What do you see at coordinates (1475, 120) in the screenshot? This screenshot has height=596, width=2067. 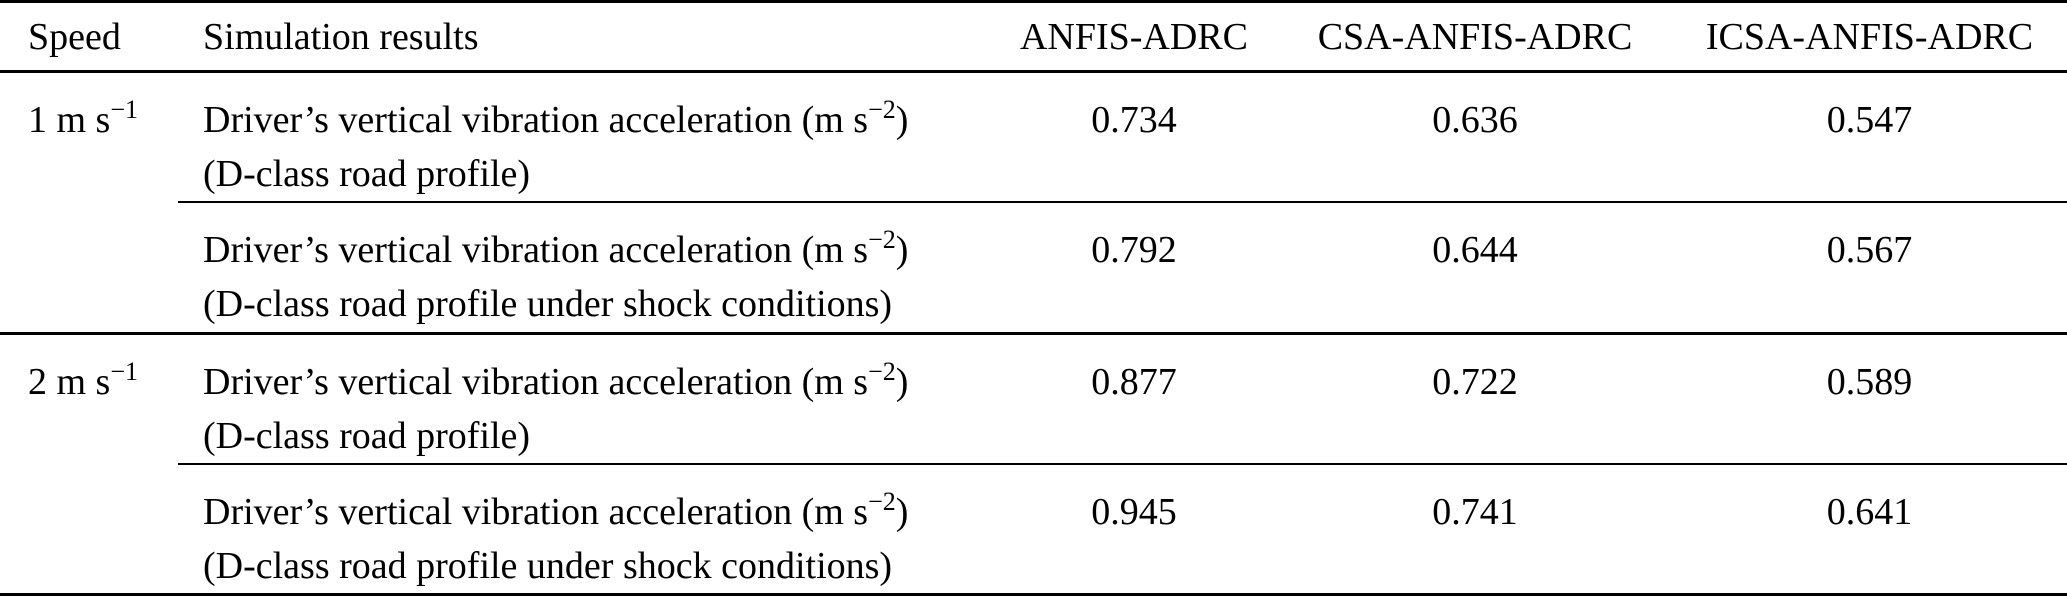 I see `value-csa-anfis-adrc: 0.636` at bounding box center [1475, 120].